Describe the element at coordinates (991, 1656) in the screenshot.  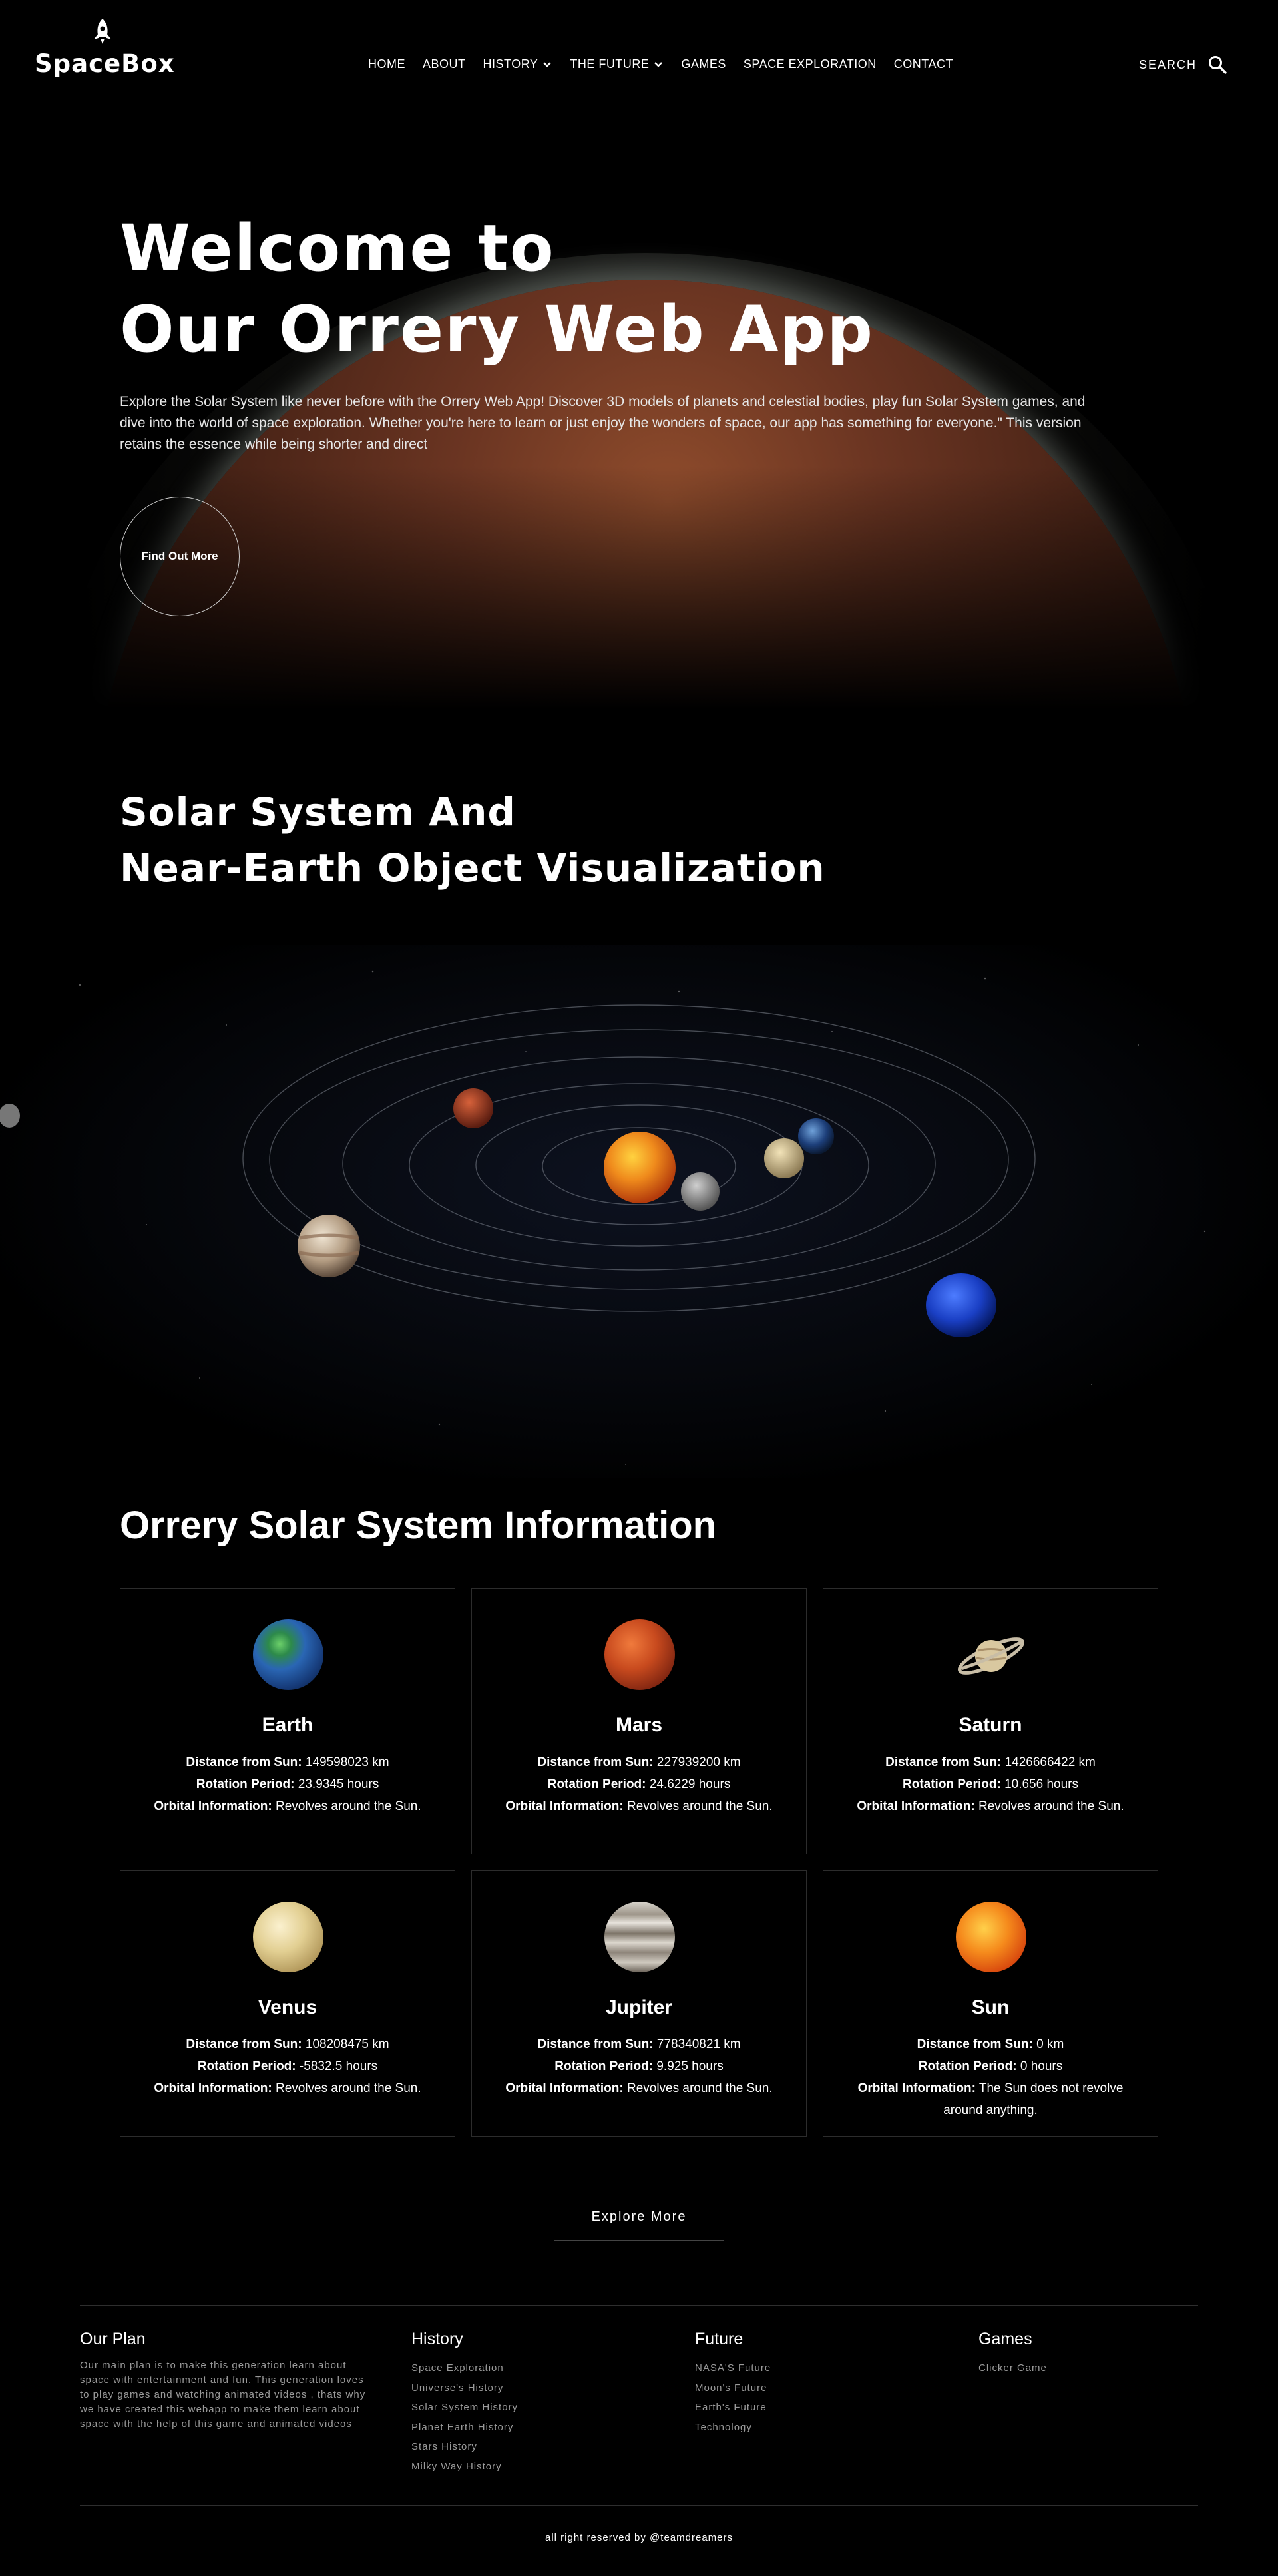
I see `saturn-icon` at that location.